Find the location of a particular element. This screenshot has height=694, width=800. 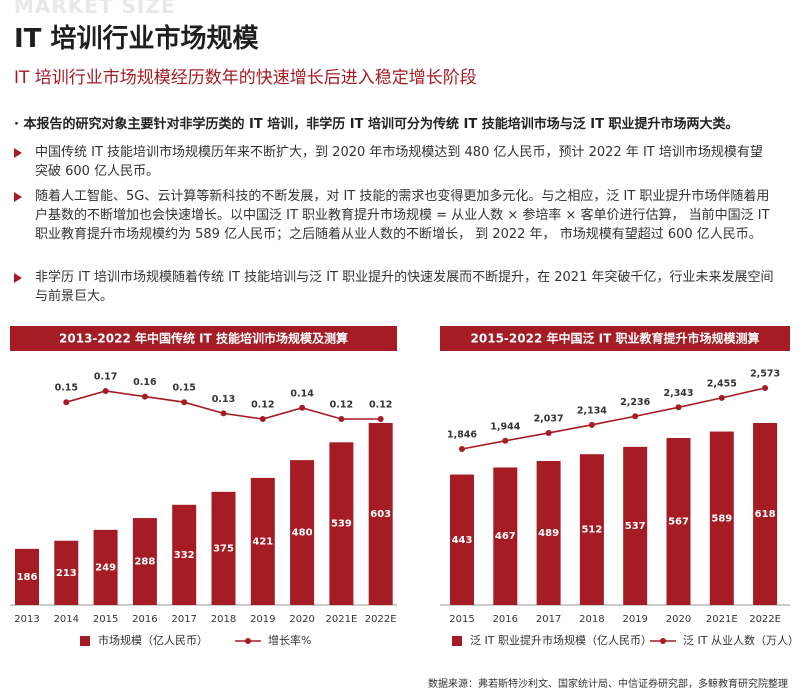

bar-label: 375 is located at coordinates (223, 548).